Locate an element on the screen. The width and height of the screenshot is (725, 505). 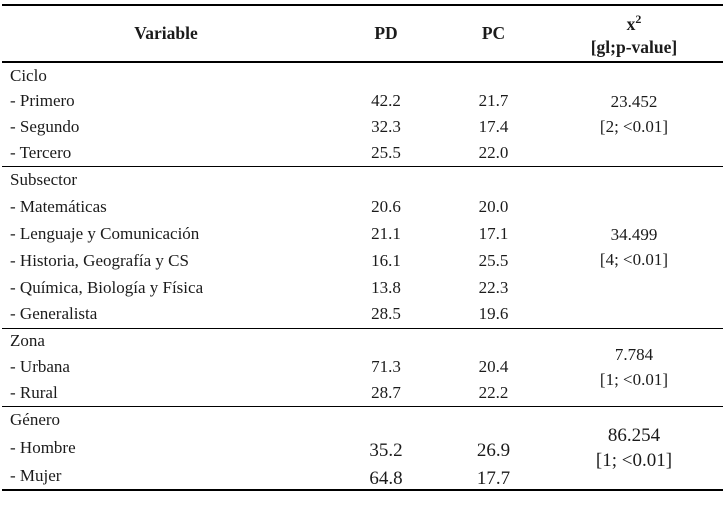
col-header-pc: PC is located at coordinates (493, 34).